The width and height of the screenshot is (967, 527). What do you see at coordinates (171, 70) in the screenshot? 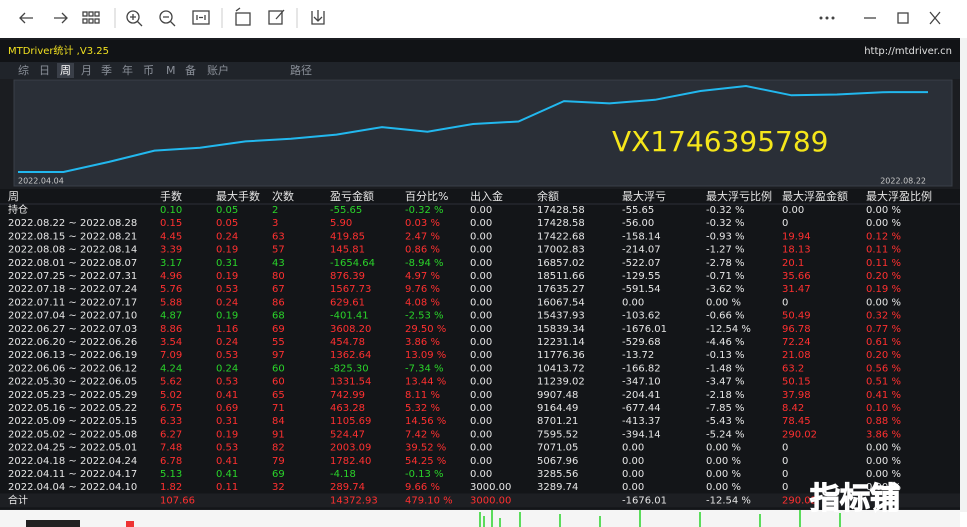
I see `tab: M` at bounding box center [171, 70].